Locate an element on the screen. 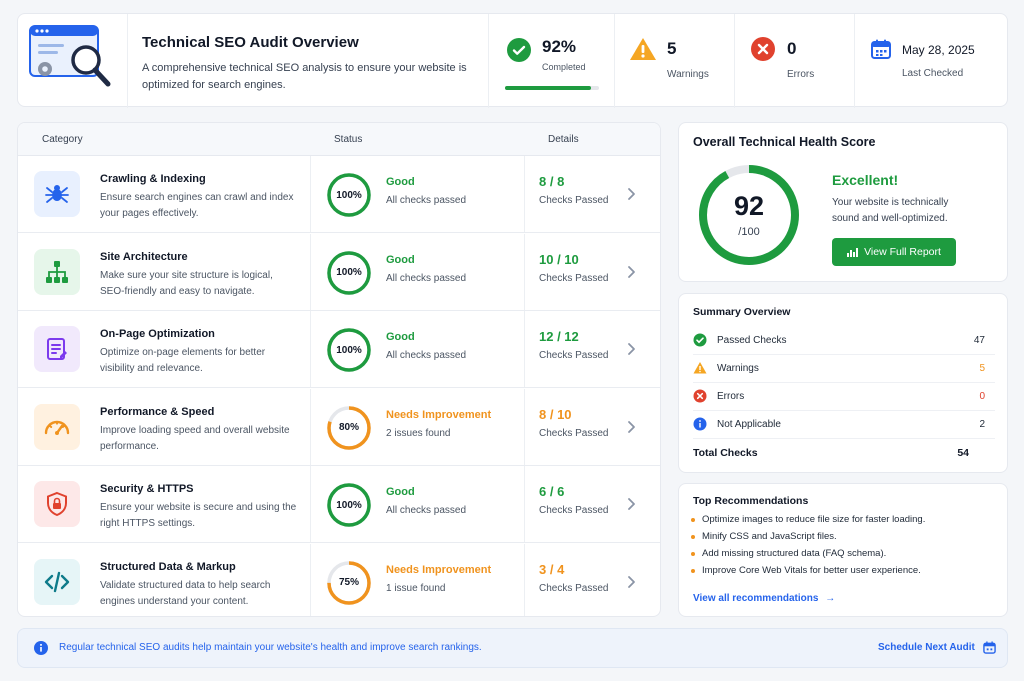 This screenshot has width=1024, height=681. summary-row-errors: Errors 0 is located at coordinates (844, 397).